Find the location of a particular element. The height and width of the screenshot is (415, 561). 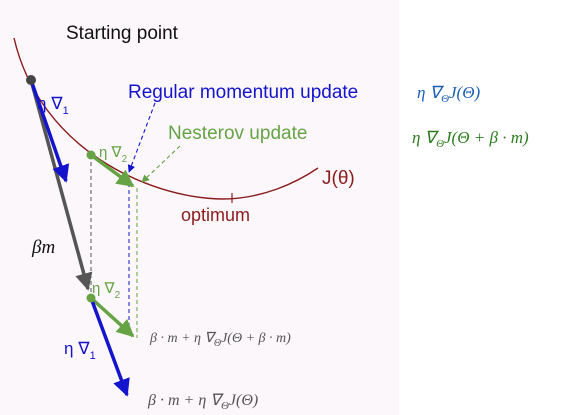

lookahead-point-dot is located at coordinates (91, 155).